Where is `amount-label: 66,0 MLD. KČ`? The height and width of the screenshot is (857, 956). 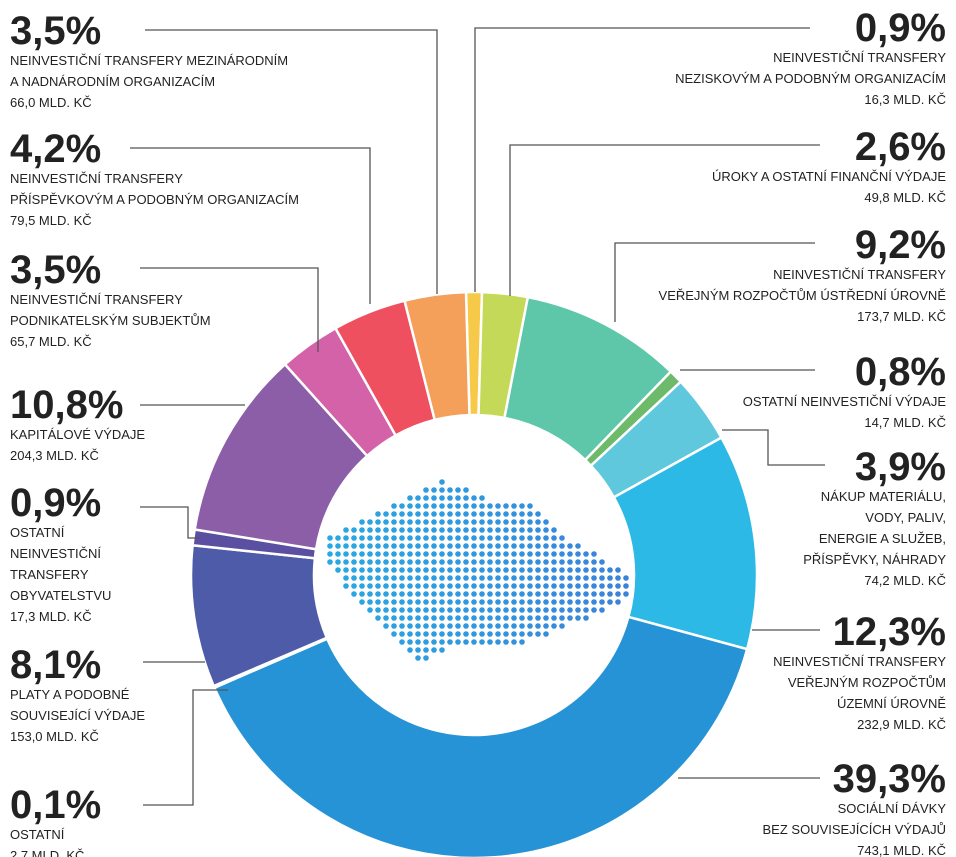
amount-label: 66,0 MLD. KČ is located at coordinates (51, 102).